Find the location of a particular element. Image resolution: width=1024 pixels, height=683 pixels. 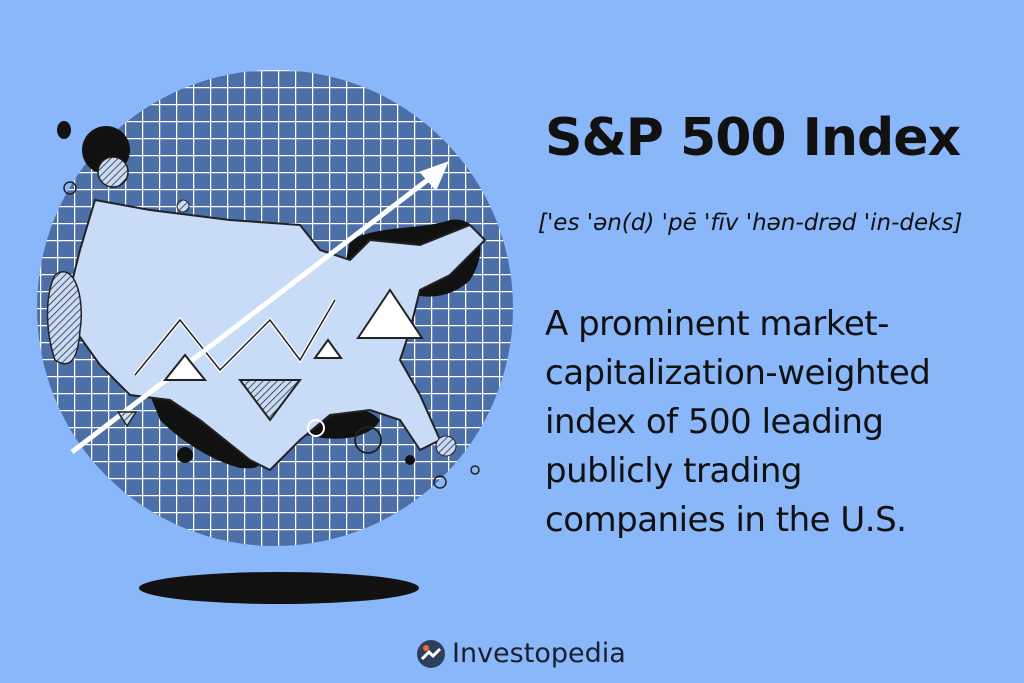

shadow is located at coordinates (279, 588).